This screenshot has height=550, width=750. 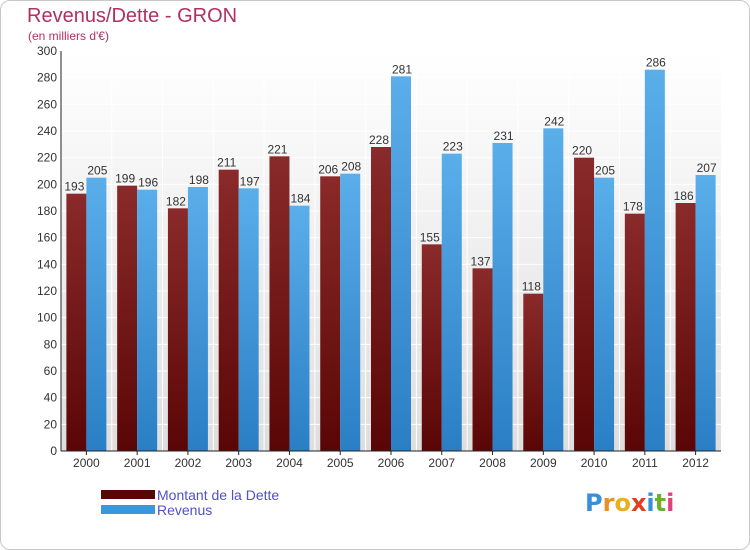 What do you see at coordinates (379, 140) in the screenshot?
I see `data-label-debt: 228` at bounding box center [379, 140].